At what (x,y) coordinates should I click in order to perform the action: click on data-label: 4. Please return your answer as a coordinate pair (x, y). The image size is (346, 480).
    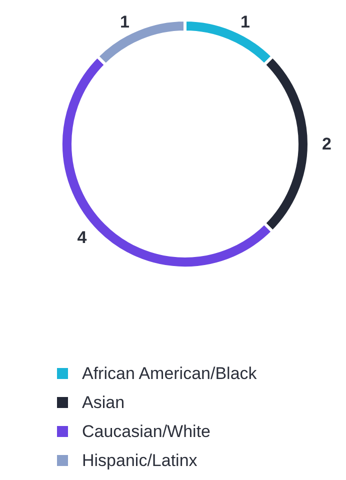
    Looking at the image, I should click on (82, 237).